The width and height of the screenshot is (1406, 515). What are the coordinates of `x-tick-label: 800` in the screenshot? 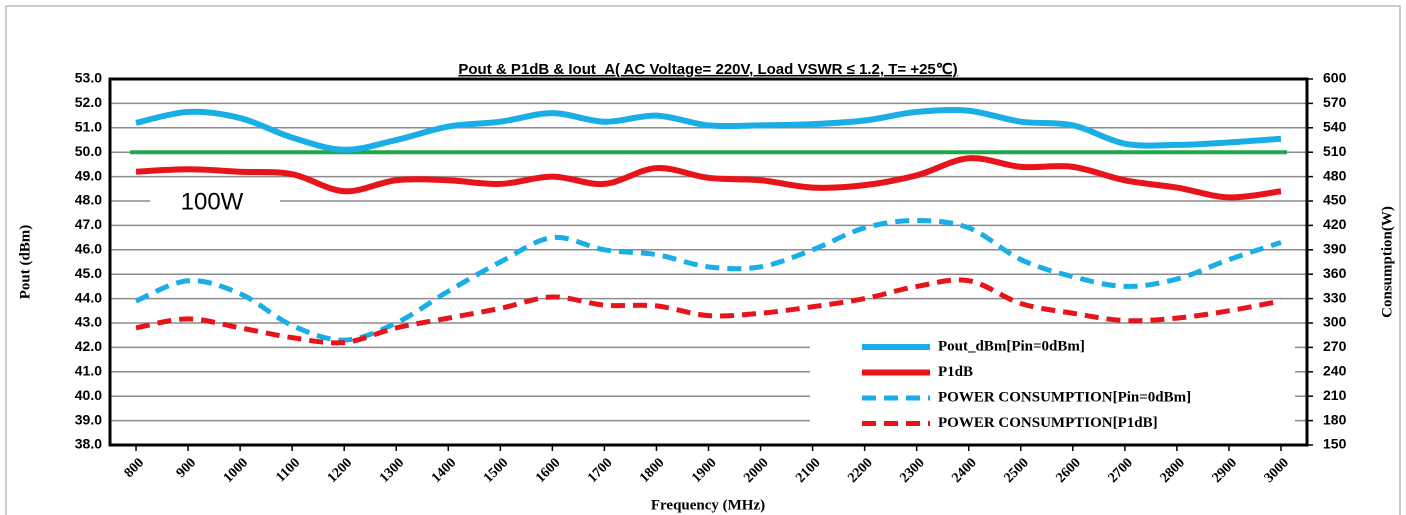 It's located at (134, 467).